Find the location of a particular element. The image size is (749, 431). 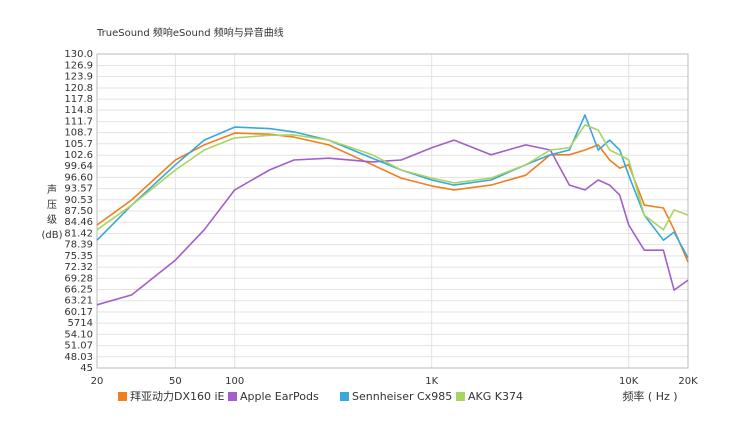

legend-label: 拜亚动力DX160 iE is located at coordinates (177, 396).